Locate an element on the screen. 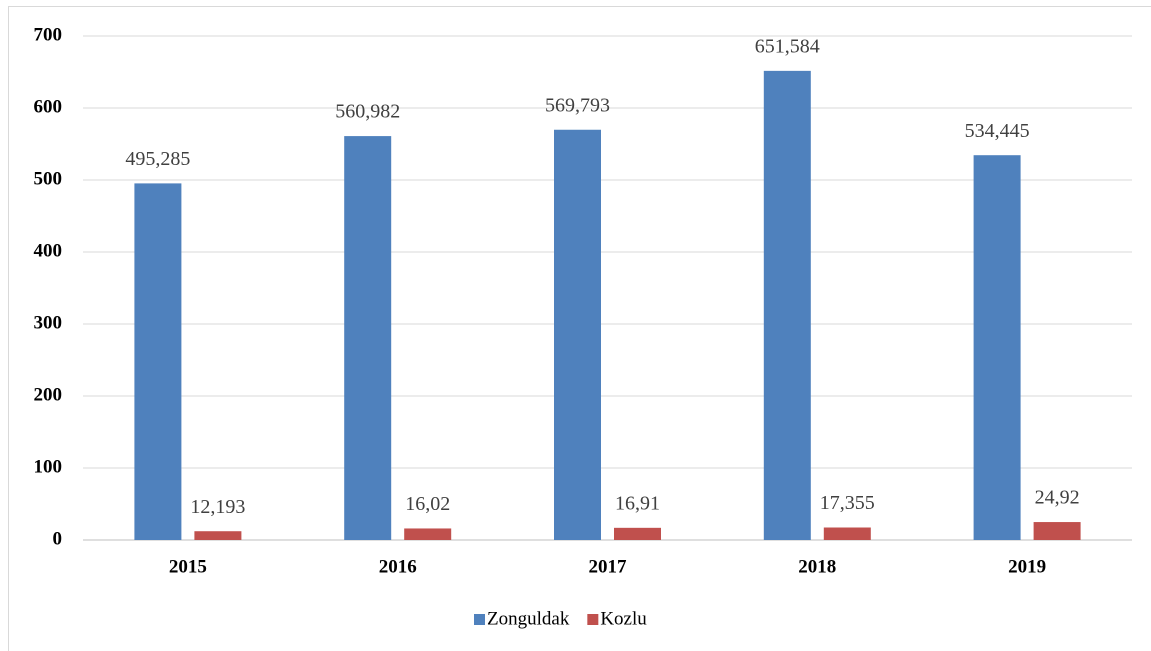 This screenshot has width=1151, height=651. y-tick-label: 600 is located at coordinates (48, 106).